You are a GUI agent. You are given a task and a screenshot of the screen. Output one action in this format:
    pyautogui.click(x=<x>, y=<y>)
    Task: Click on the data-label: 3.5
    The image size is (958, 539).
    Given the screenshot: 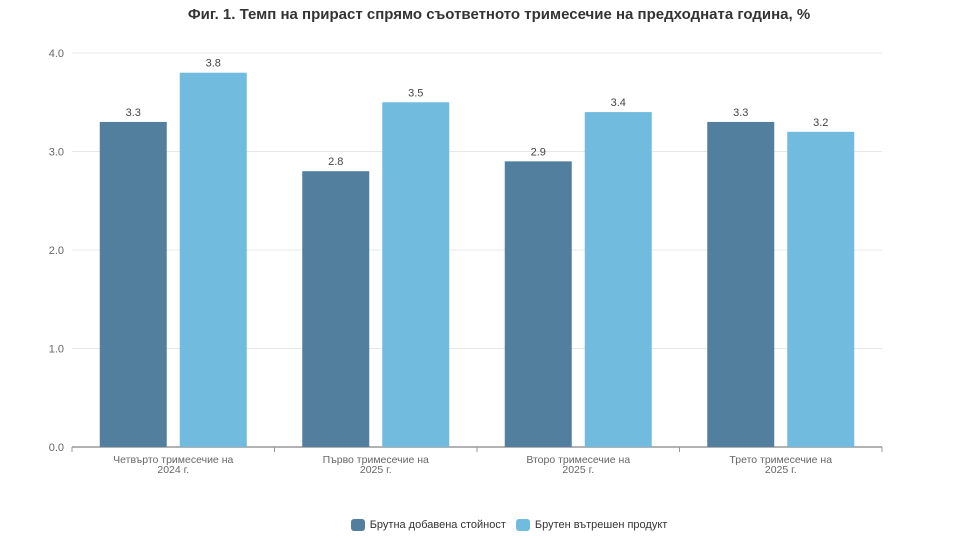 What is the action you would take?
    pyautogui.click(x=415, y=93)
    